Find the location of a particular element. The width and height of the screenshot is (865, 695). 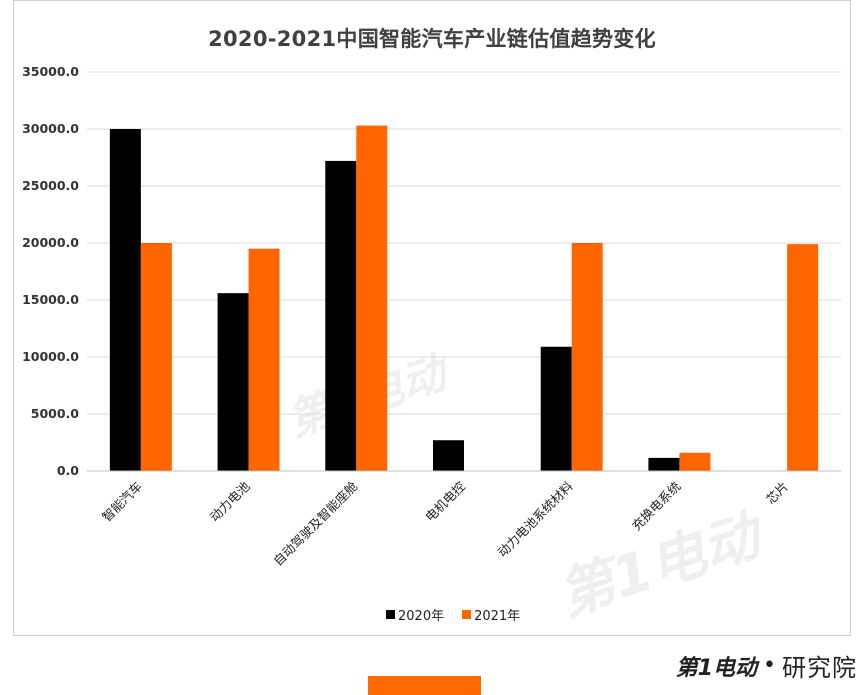

y-tick-label: 10000.0 is located at coordinates (50, 356).